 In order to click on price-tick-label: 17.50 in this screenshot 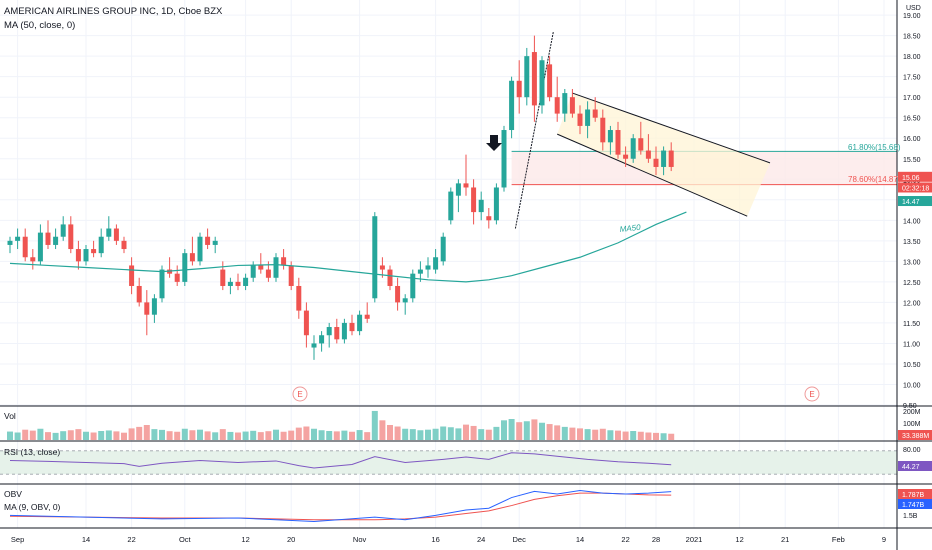, I will do `click(912, 78)`.